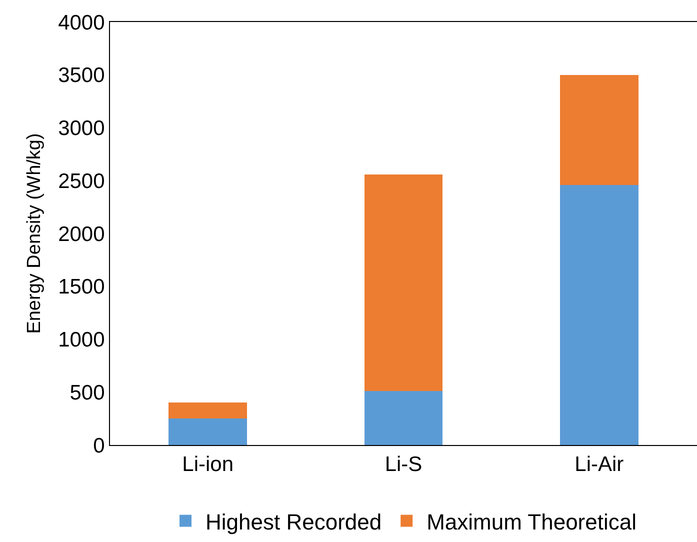  Describe the element at coordinates (81, 287) in the screenshot. I see `y-tick-label: 1500` at that location.